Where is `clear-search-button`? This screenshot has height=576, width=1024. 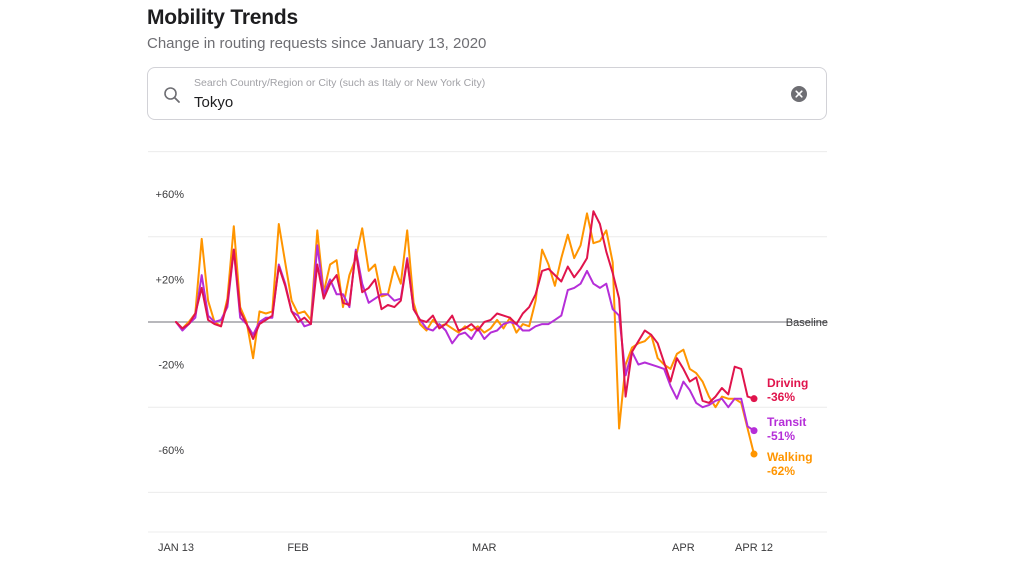
clear-search-button is located at coordinates (799, 94).